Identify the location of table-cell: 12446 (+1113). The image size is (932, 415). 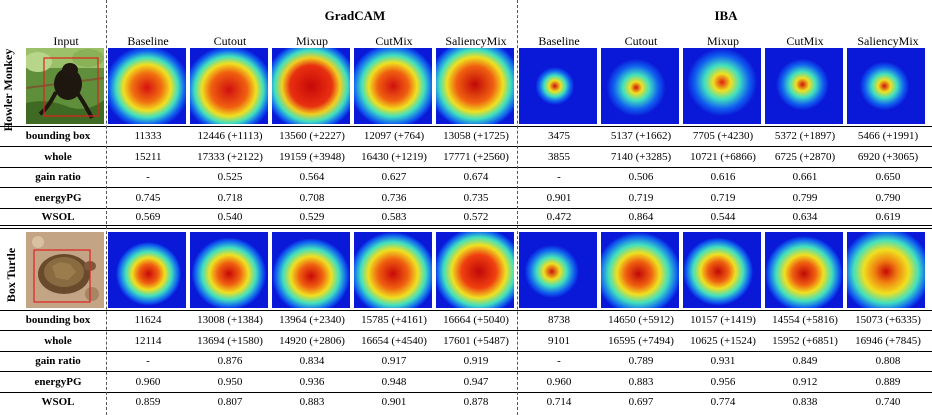
(230, 136).